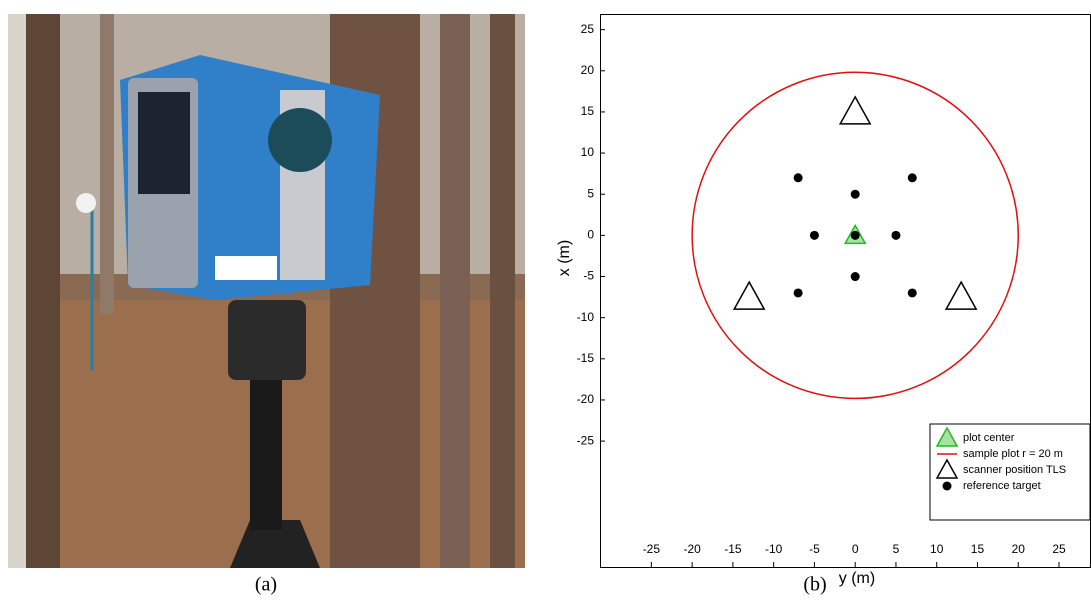 This screenshot has height=604, width=1091. What do you see at coordinates (1019, 549) in the screenshot?
I see `x-tick-label: 20` at bounding box center [1019, 549].